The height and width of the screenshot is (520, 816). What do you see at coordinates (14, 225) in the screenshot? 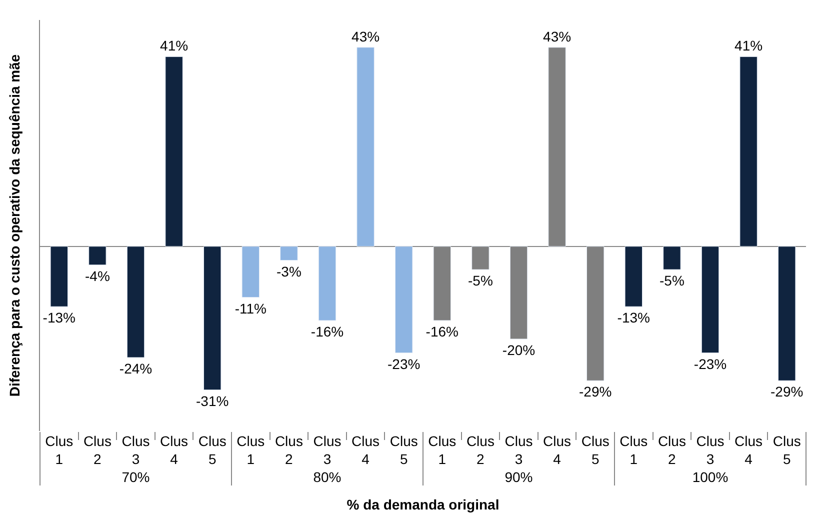
I see `y-axis-title: Diferença para o custo operativo da sequência mãe` at bounding box center [14, 225].